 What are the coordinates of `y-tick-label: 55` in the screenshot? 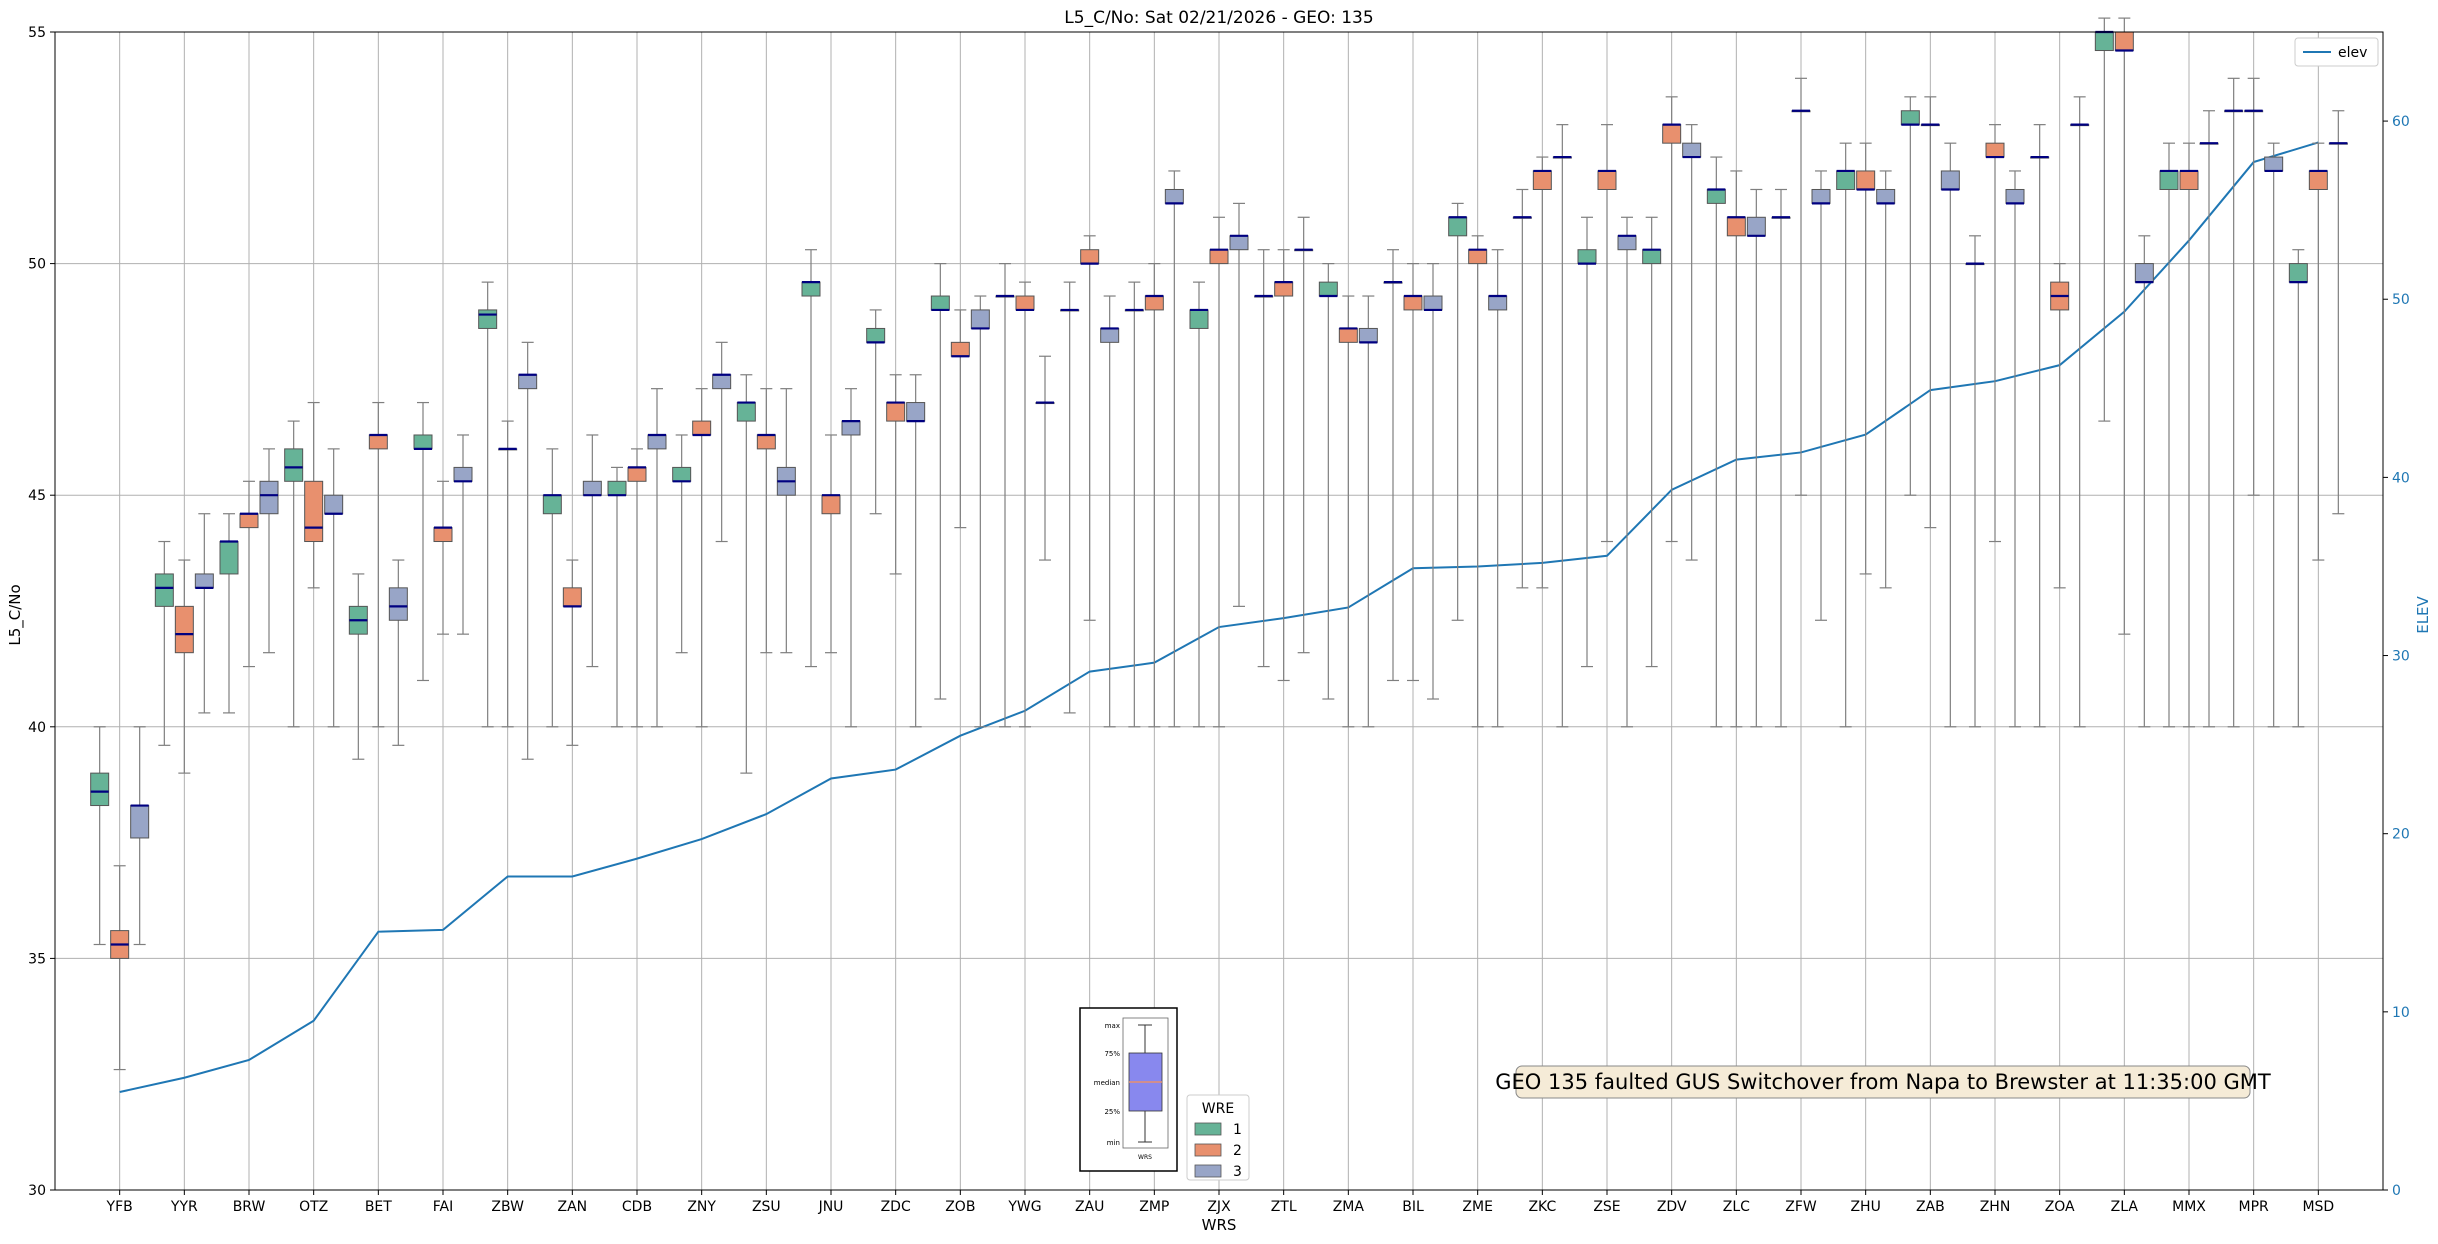 It's located at (37, 33).